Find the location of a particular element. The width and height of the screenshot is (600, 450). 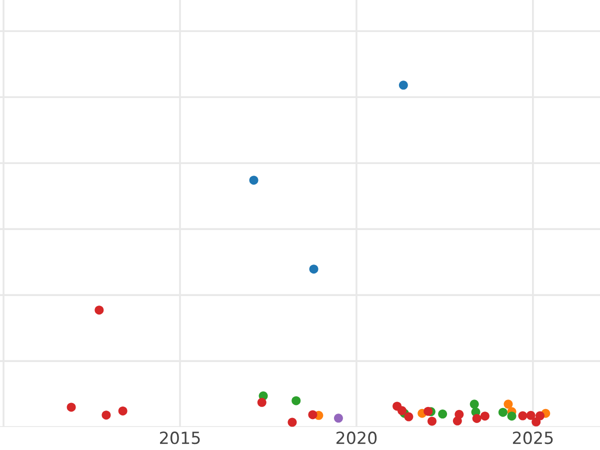

x-tick-label: 2015 is located at coordinates (180, 438).